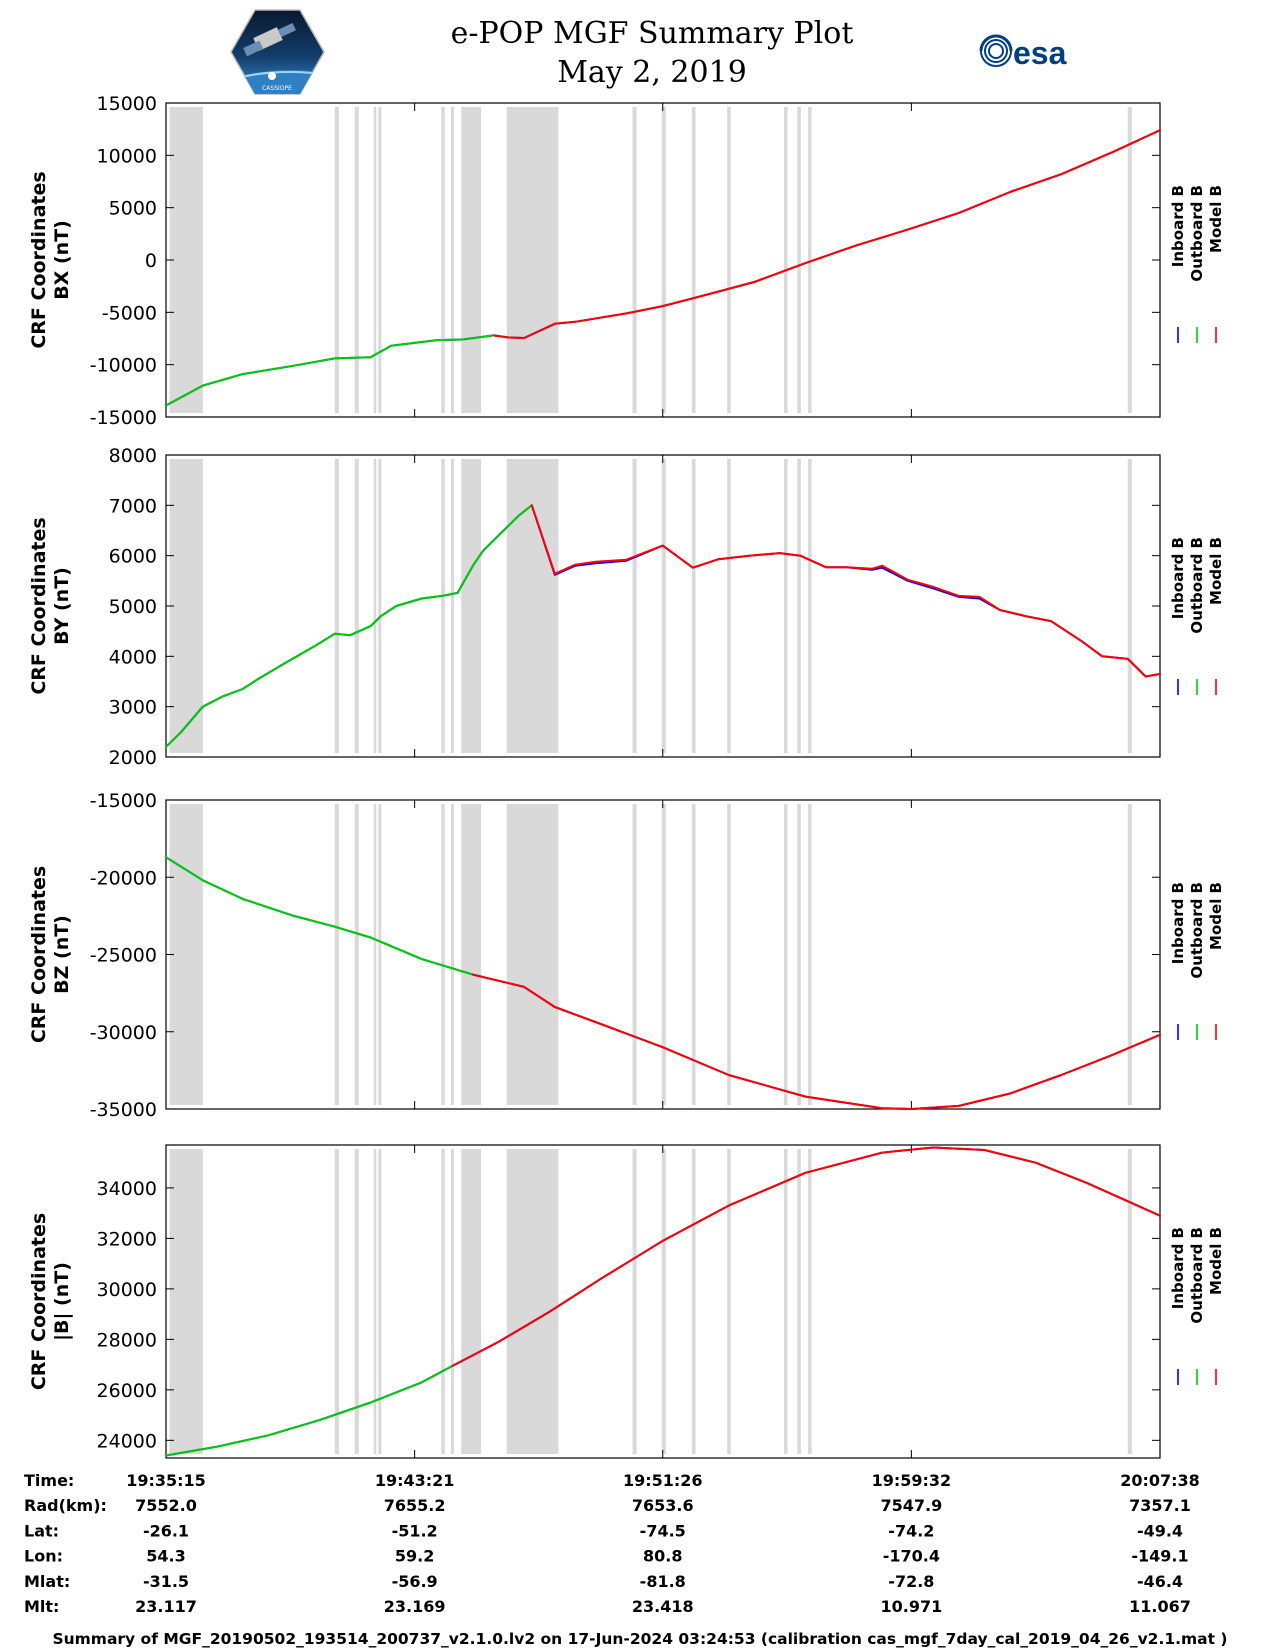 This screenshot has height=1650, width=1275. Describe the element at coordinates (127, 1340) in the screenshot. I see `y-tick-label: 28000` at that location.